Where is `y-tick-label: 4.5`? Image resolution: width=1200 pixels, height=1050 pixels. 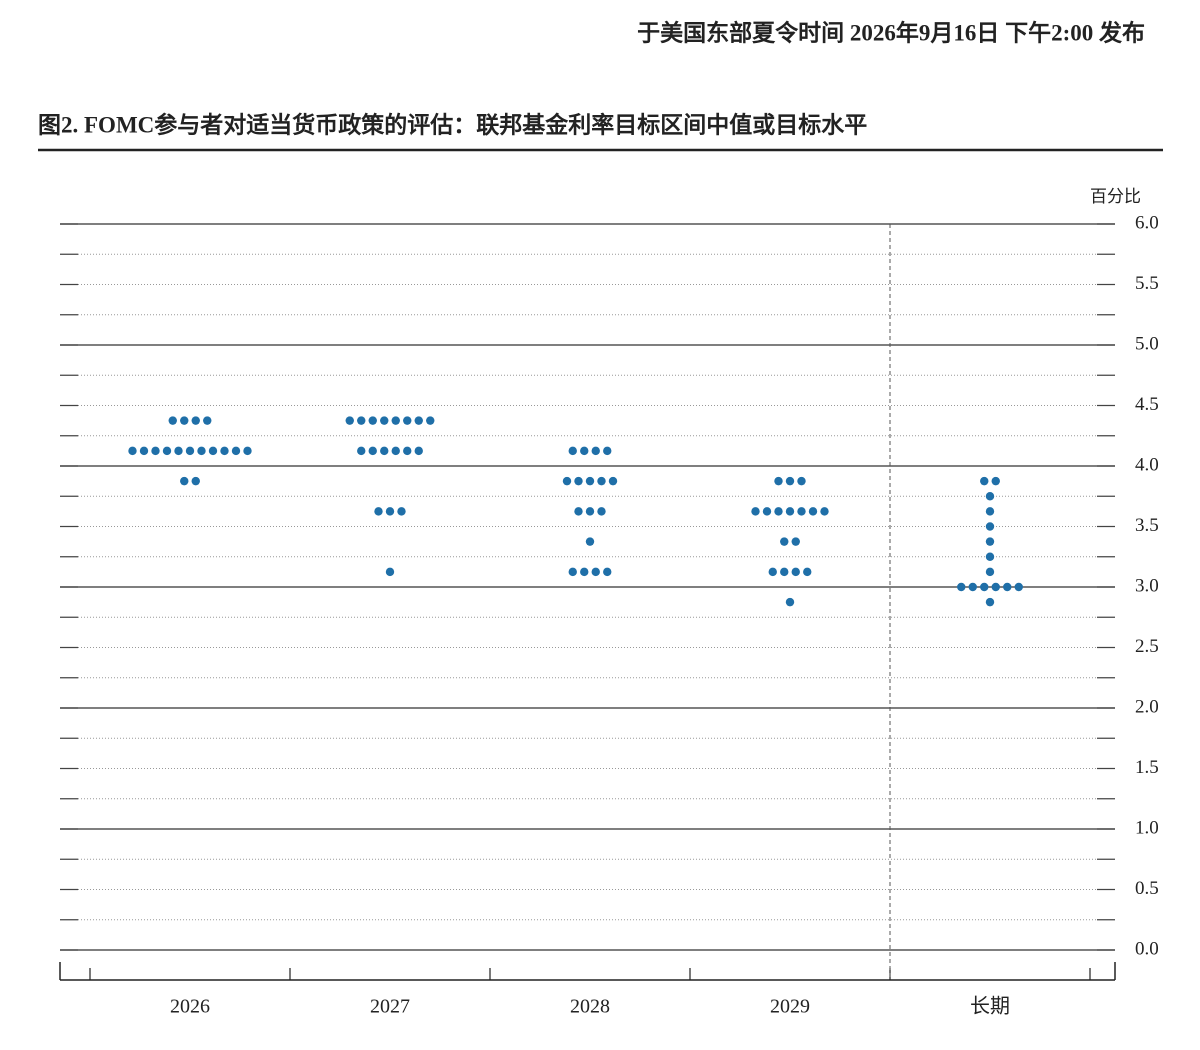 y-tick-label: 4.5 is located at coordinates (1147, 404).